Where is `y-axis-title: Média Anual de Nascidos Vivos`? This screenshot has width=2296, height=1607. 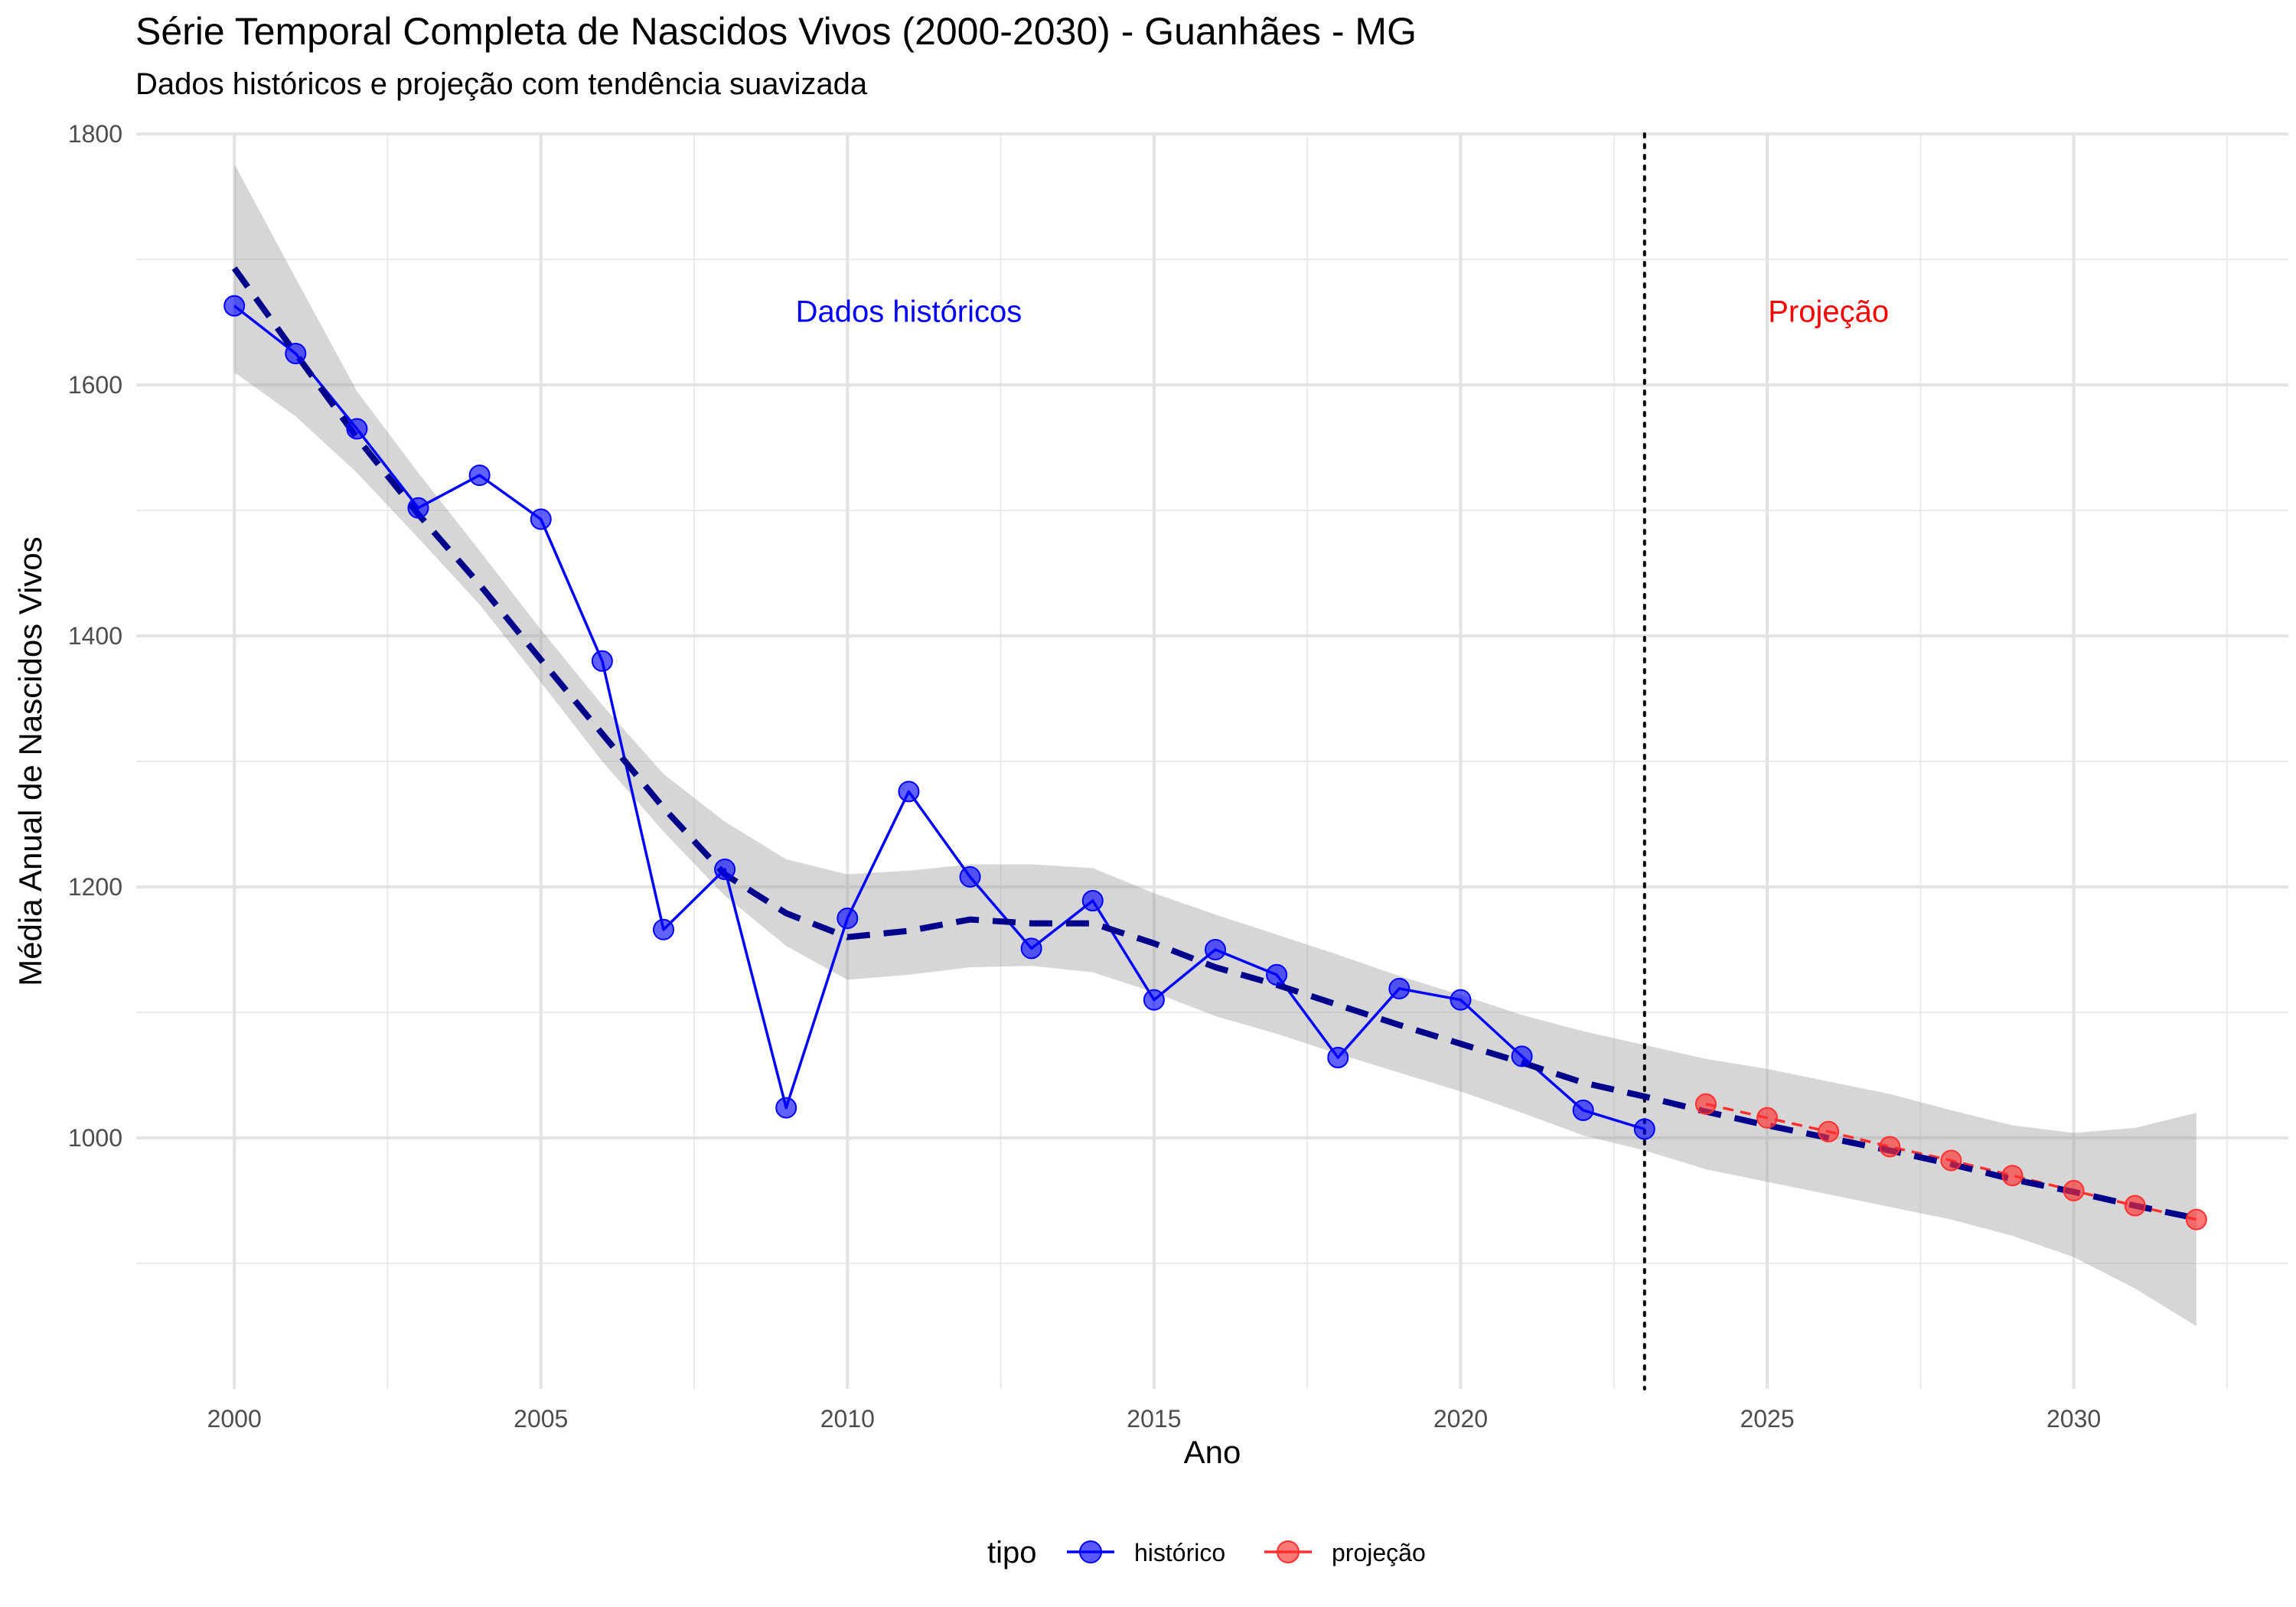
y-axis-title: Média Anual de Nascidos Vivos is located at coordinates (30, 761).